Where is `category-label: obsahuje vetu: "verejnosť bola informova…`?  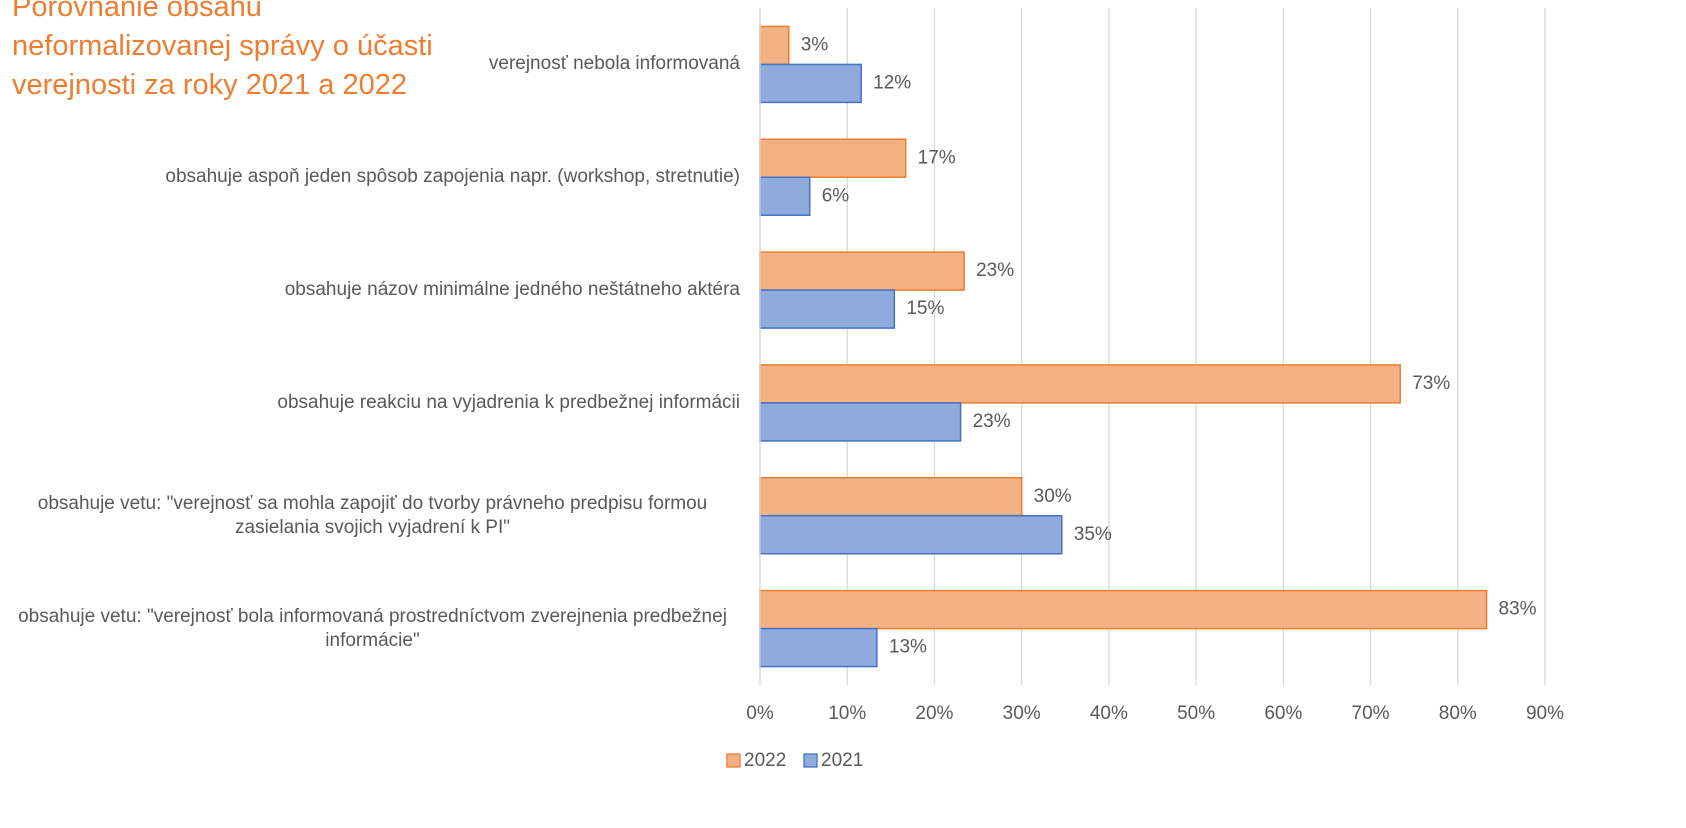 category-label: obsahuje vetu: "verejnosť bola informova… is located at coordinates (372, 628).